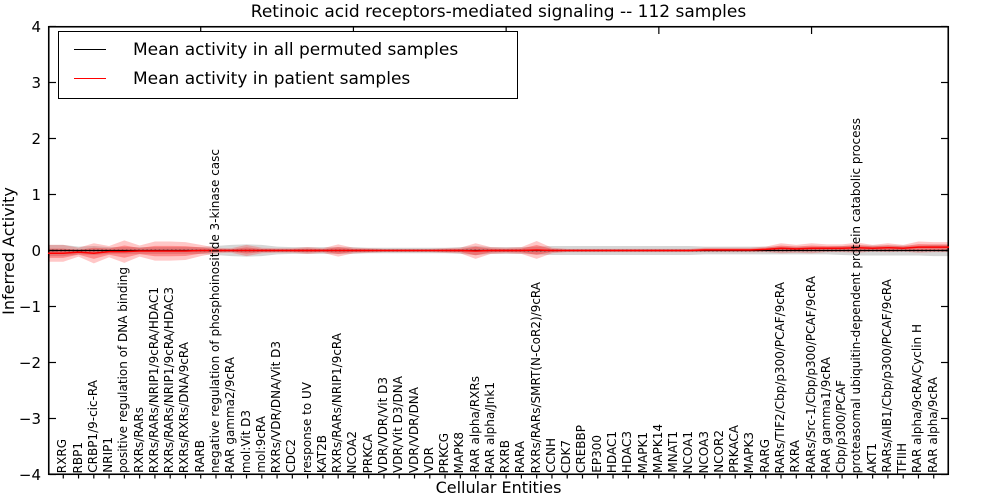 This screenshot has height=500, width=1000. What do you see at coordinates (337, 403) in the screenshot?
I see `x-tick-label: RXRs/RARs/NRIP1/9cRA` at bounding box center [337, 403].